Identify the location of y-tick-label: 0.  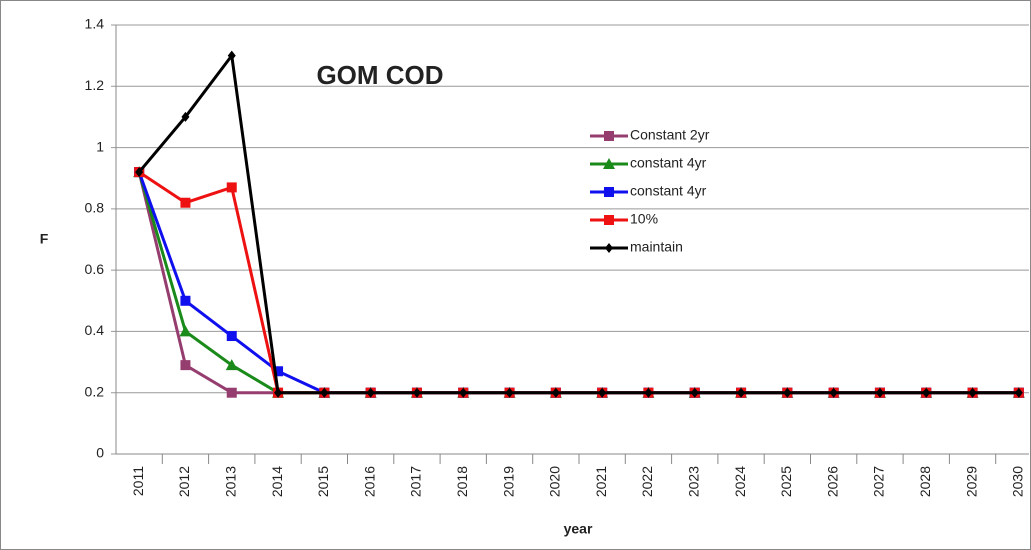
(100, 453).